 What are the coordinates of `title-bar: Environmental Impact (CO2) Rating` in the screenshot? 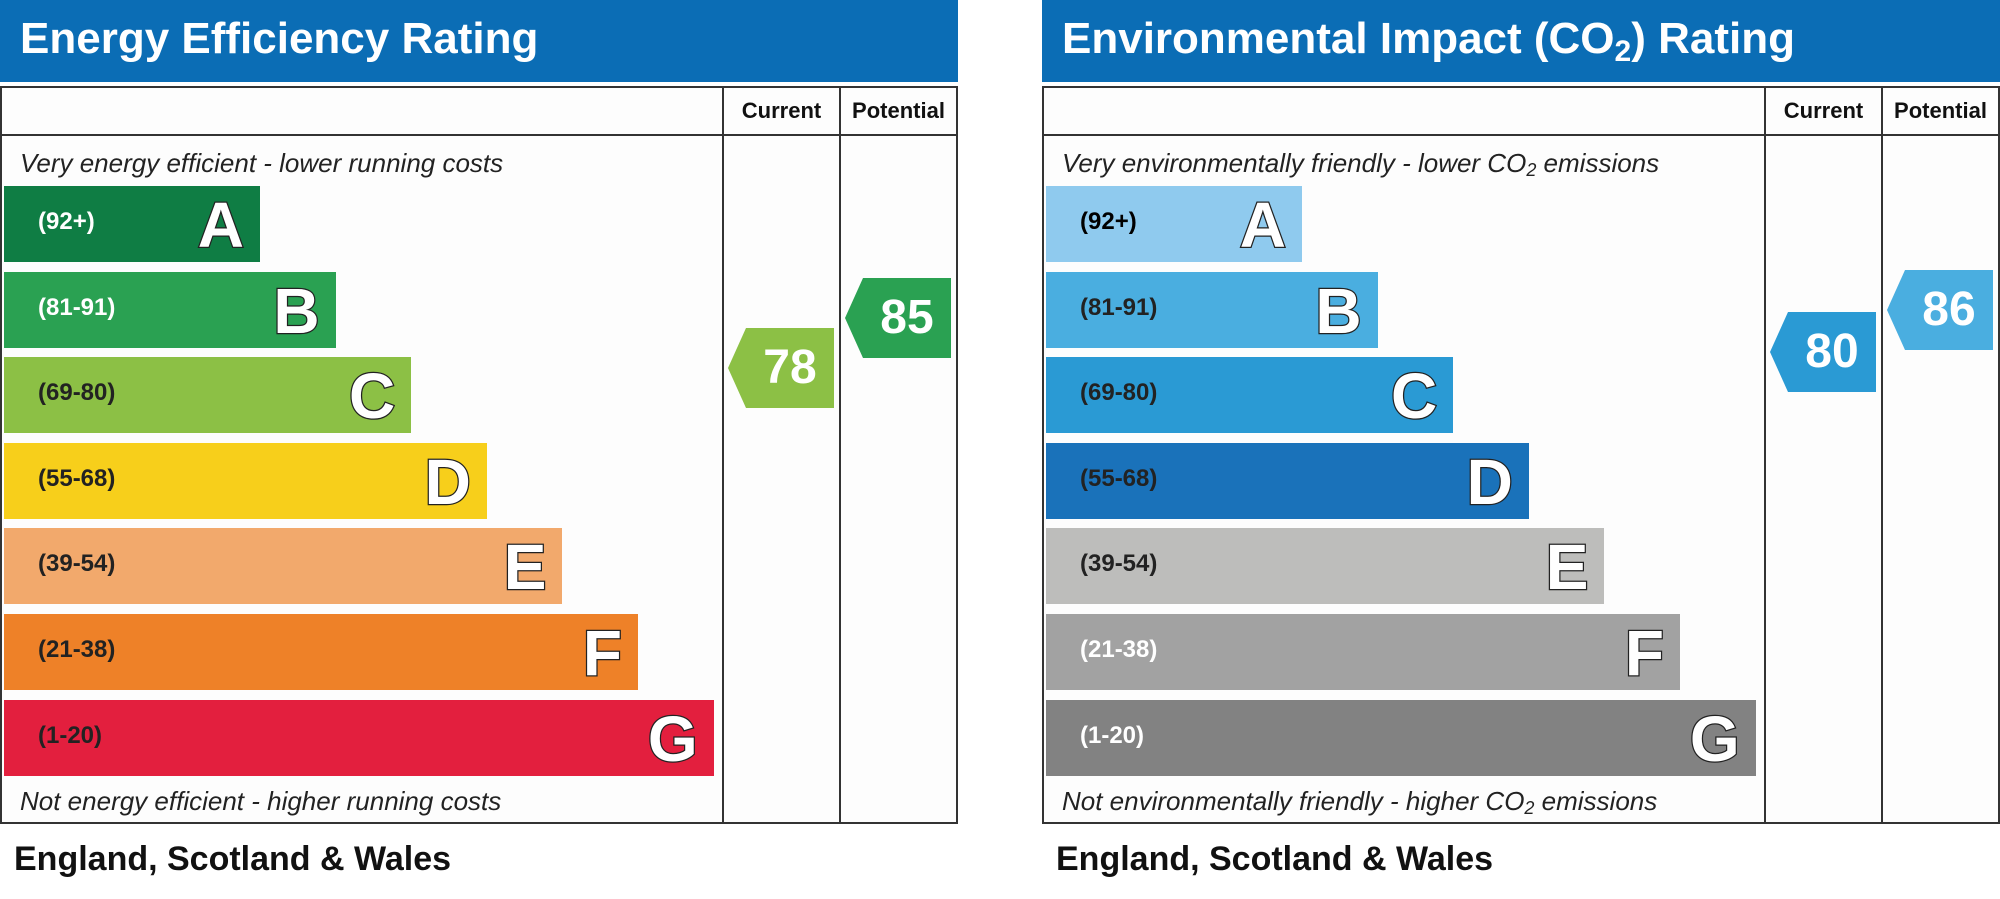 It's located at (1521, 41).